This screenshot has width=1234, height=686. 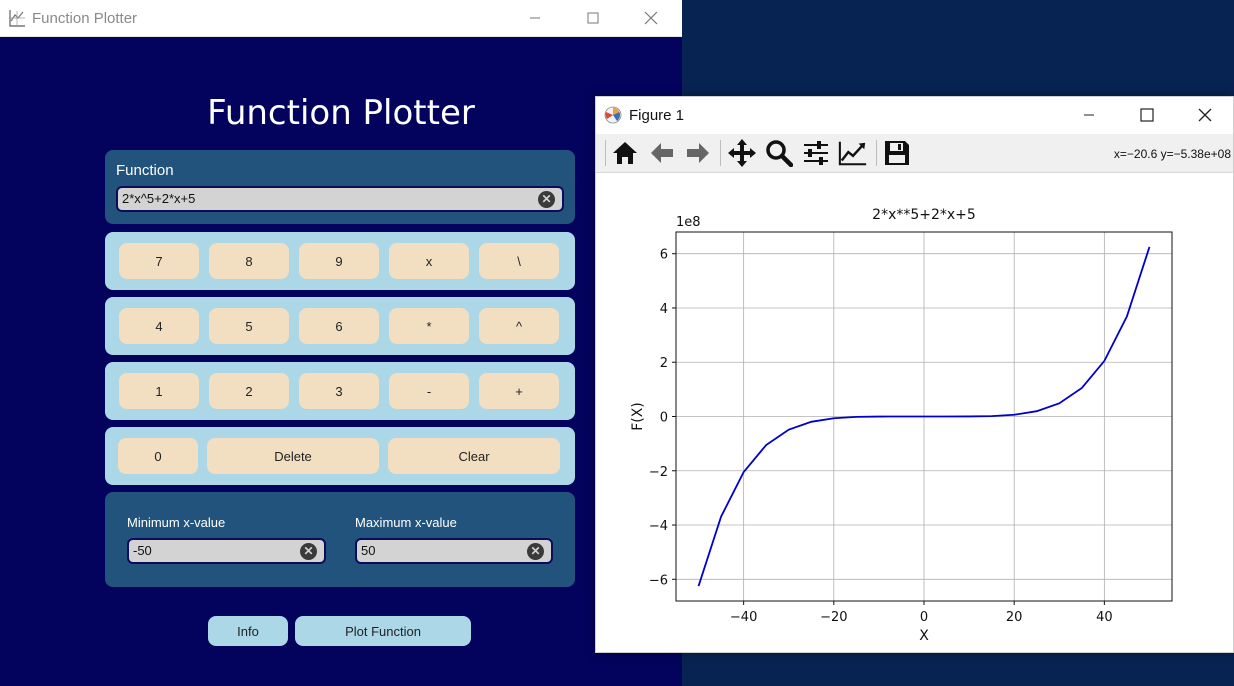 I want to click on x-tick-label: −40, so click(x=743, y=617).